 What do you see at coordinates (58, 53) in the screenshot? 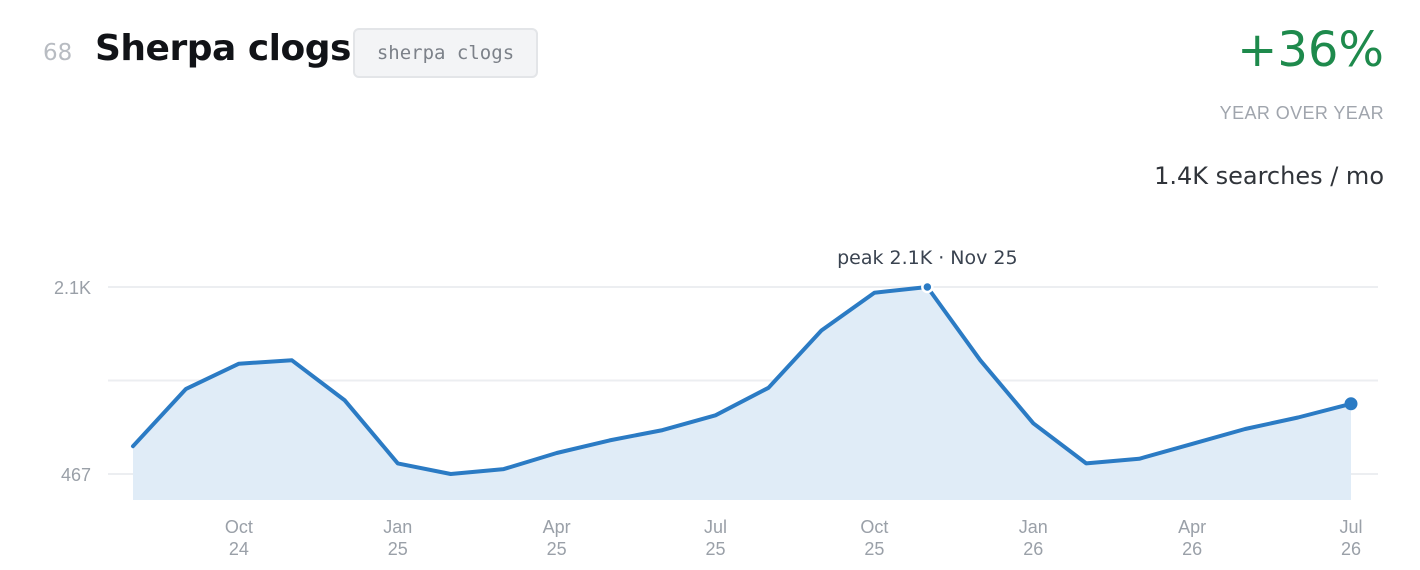
I see `rank-number: 68` at bounding box center [58, 53].